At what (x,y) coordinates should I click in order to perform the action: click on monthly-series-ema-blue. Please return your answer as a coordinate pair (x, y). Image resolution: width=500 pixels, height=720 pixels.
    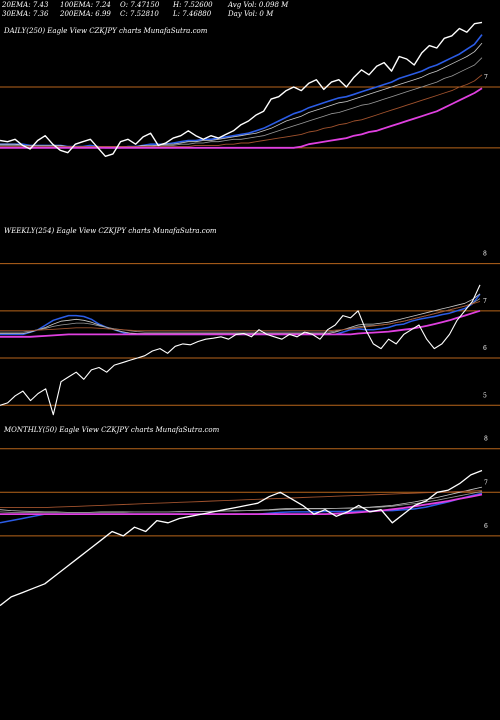
    Looking at the image, I should click on (241, 508).